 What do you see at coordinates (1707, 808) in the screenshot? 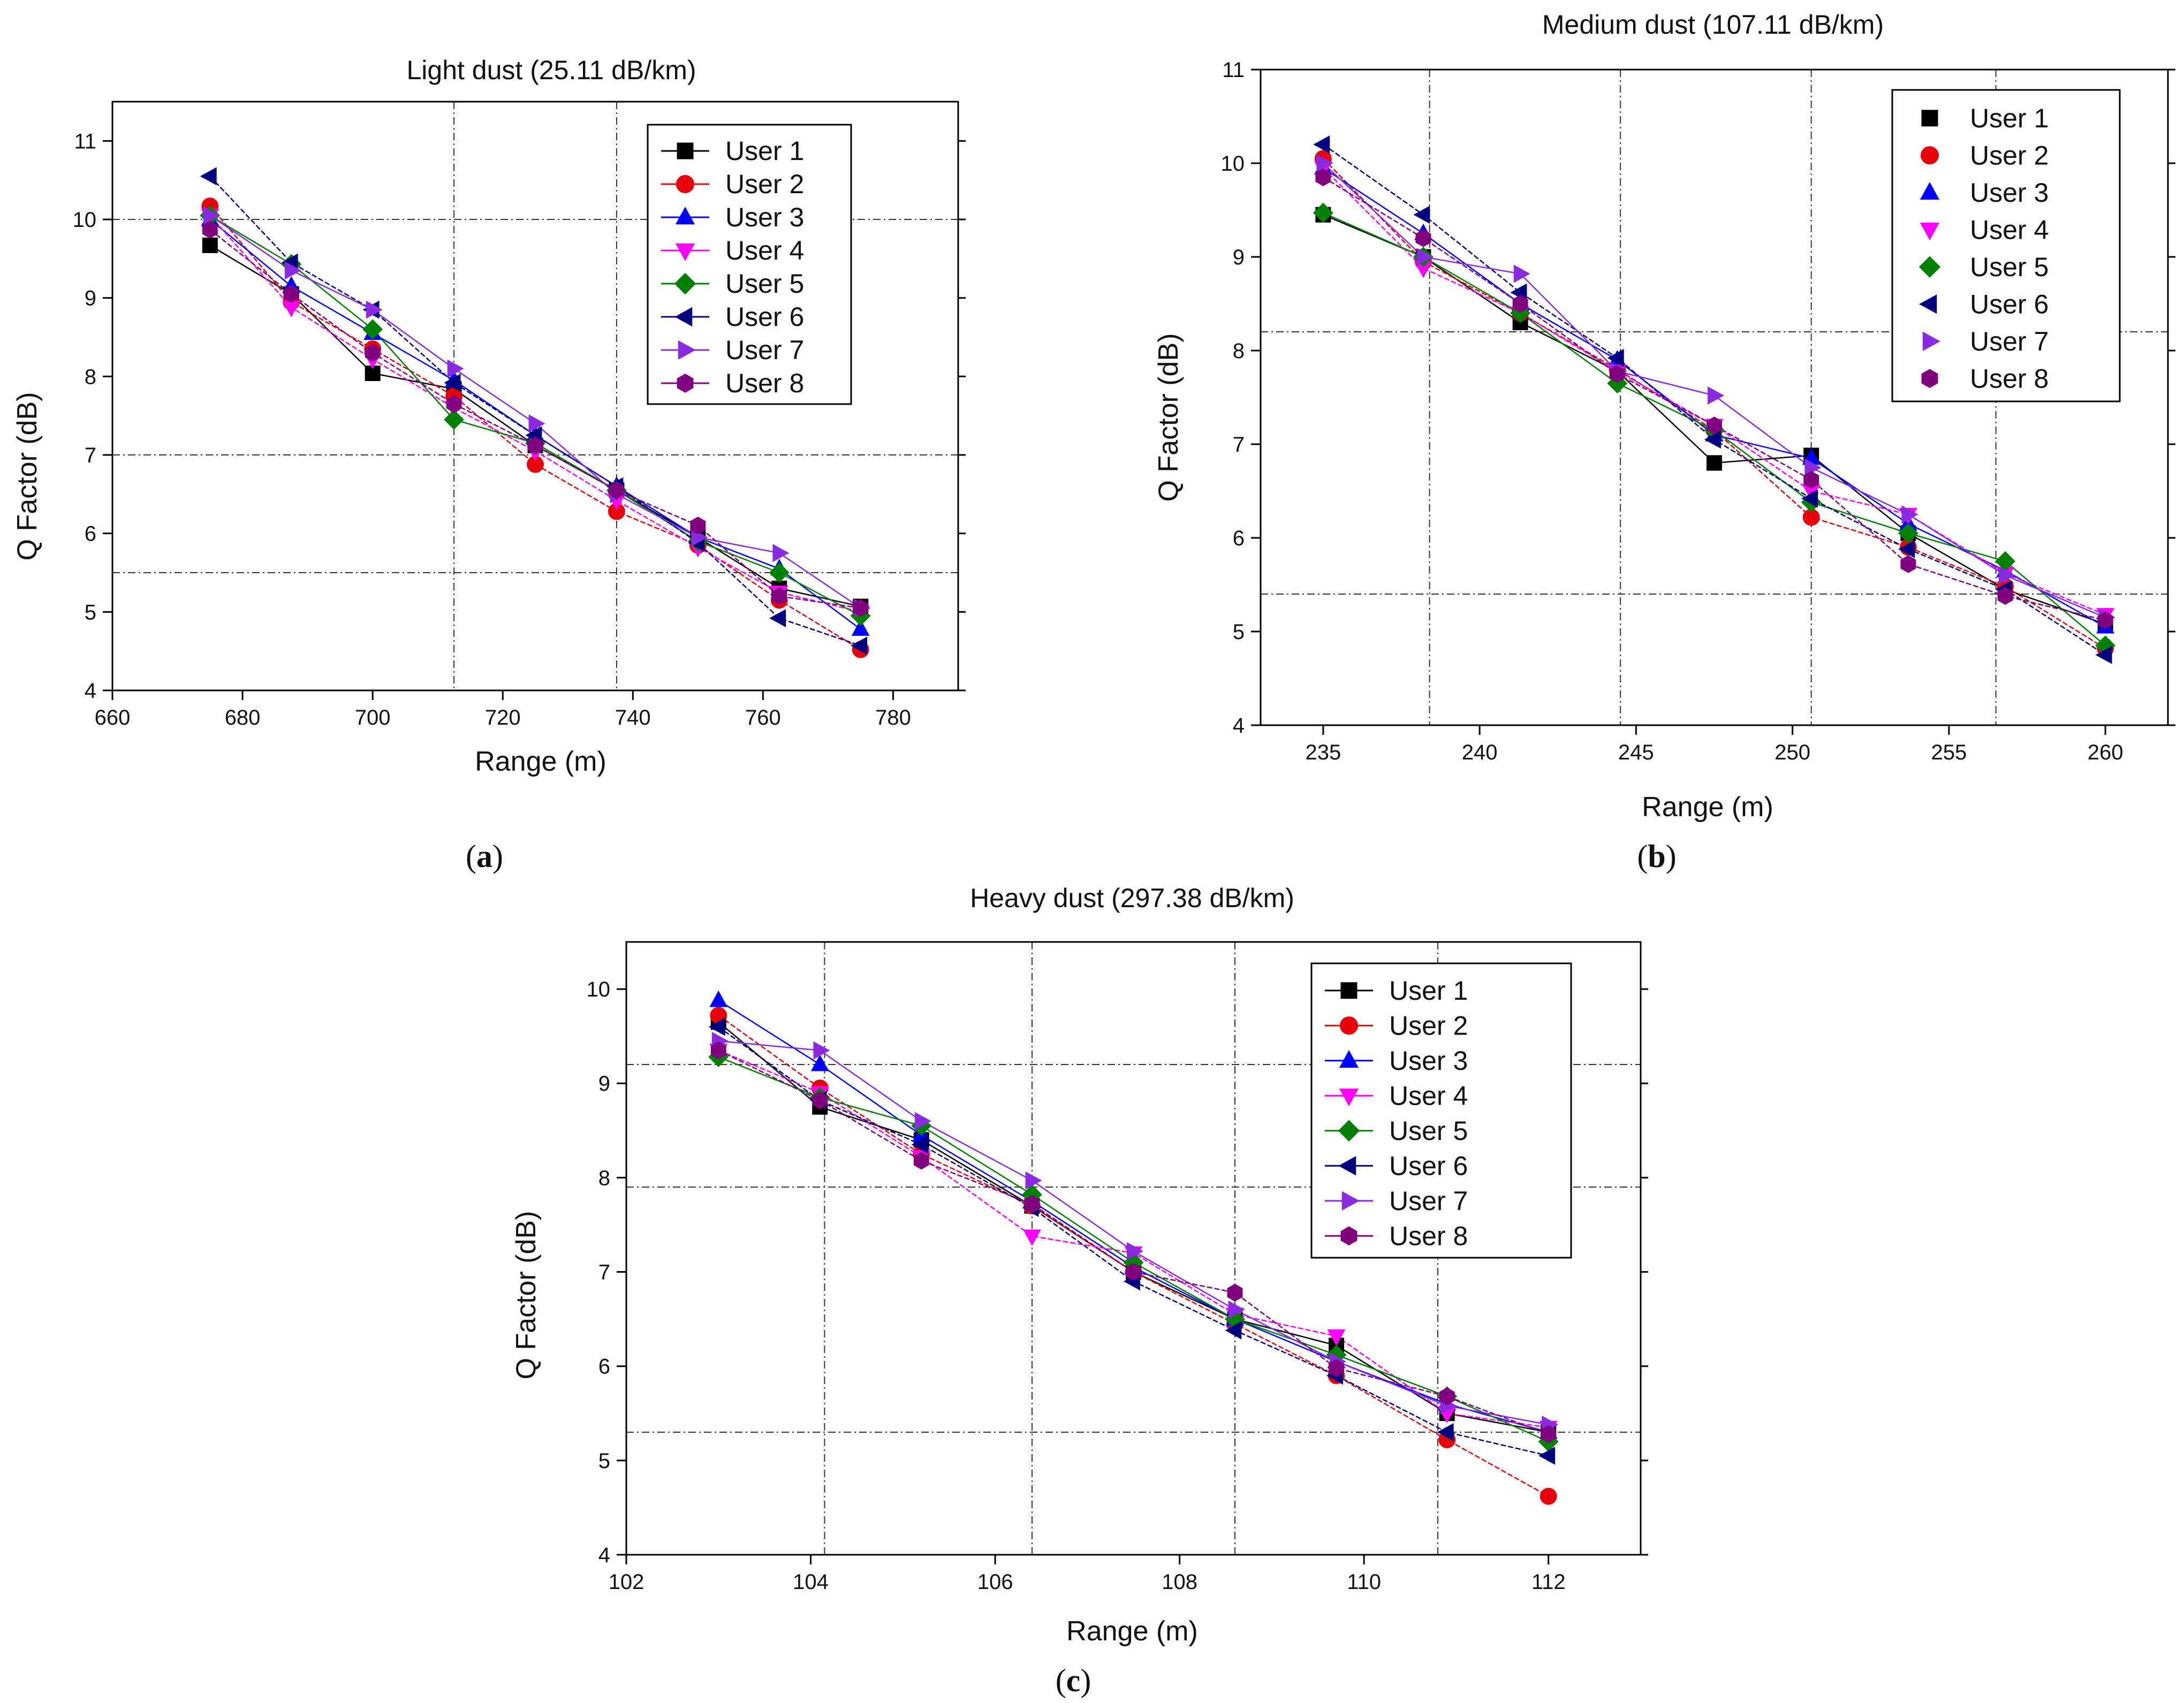
I see `chart-b-xlabel: Range (m)` at bounding box center [1707, 808].